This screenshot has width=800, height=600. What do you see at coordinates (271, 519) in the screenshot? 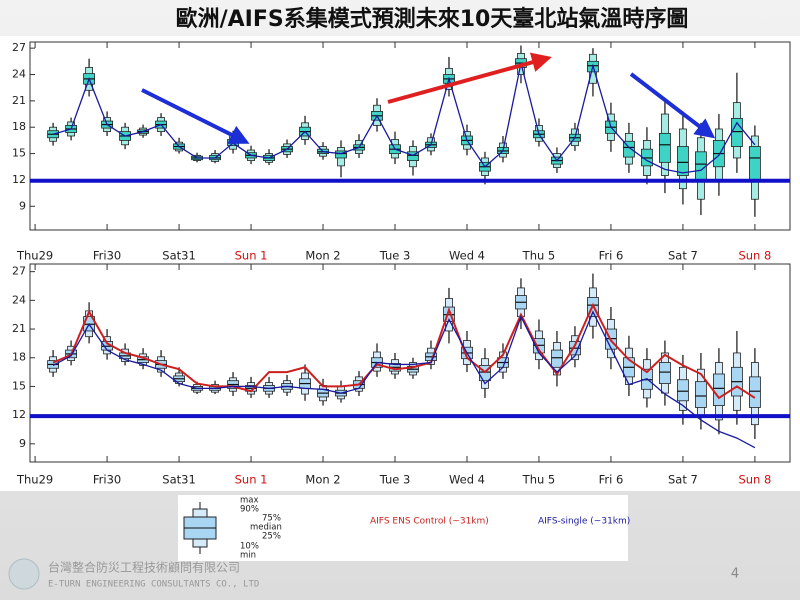
I see `legend-box-label: 75%` at bounding box center [271, 519].